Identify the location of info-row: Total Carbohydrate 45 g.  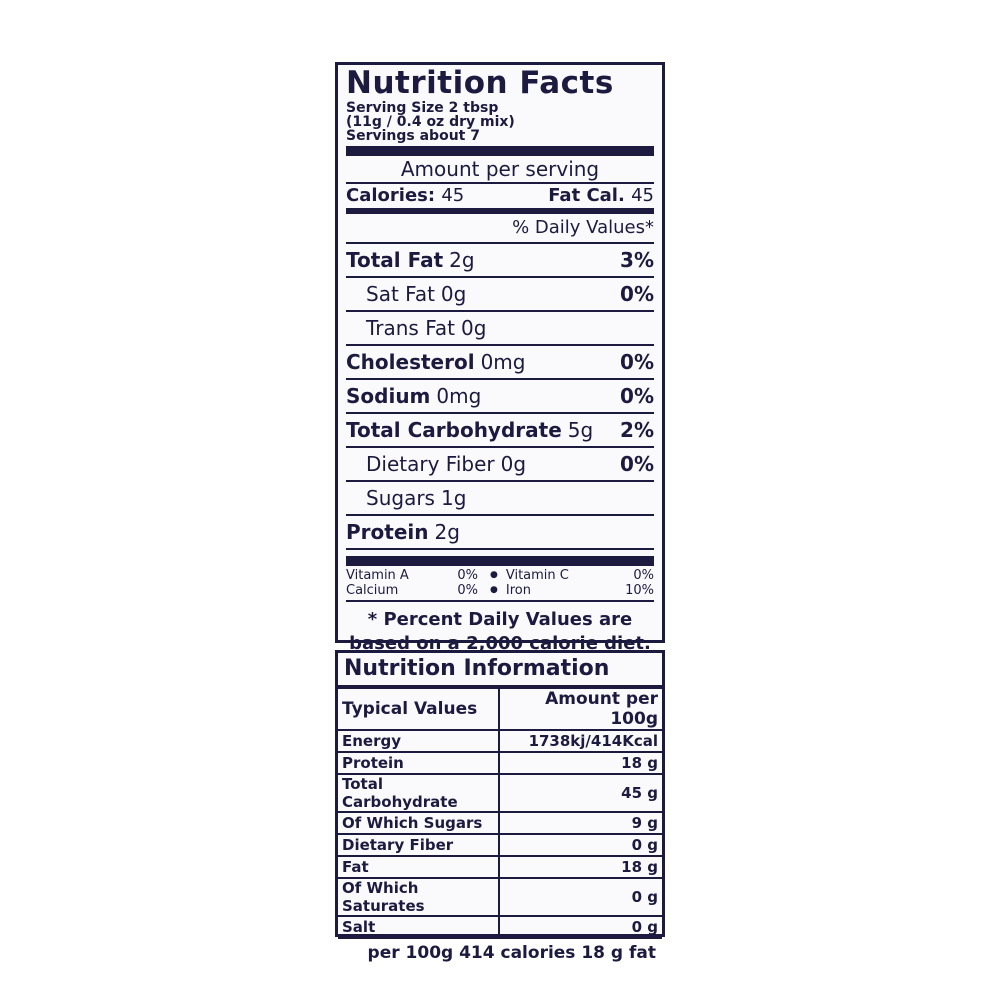
(500, 793).